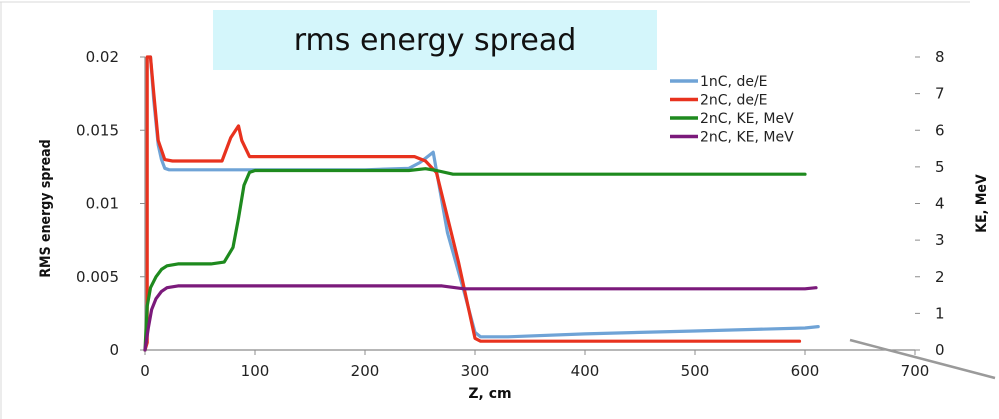 This screenshot has width=999, height=419. What do you see at coordinates (489, 394) in the screenshot?
I see `x-axis-title: Z, cm` at bounding box center [489, 394].